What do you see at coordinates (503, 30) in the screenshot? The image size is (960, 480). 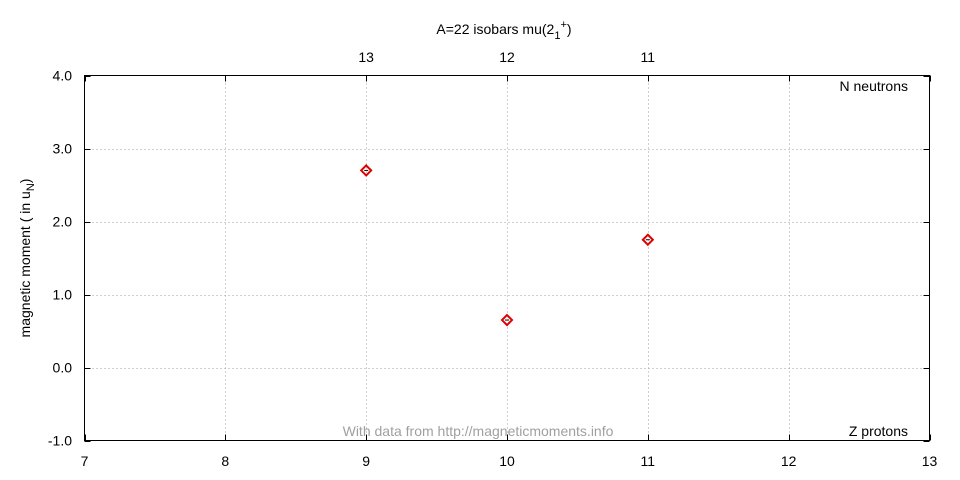 I see `chart-title: A=22 isobars mu(21+)` at bounding box center [503, 30].